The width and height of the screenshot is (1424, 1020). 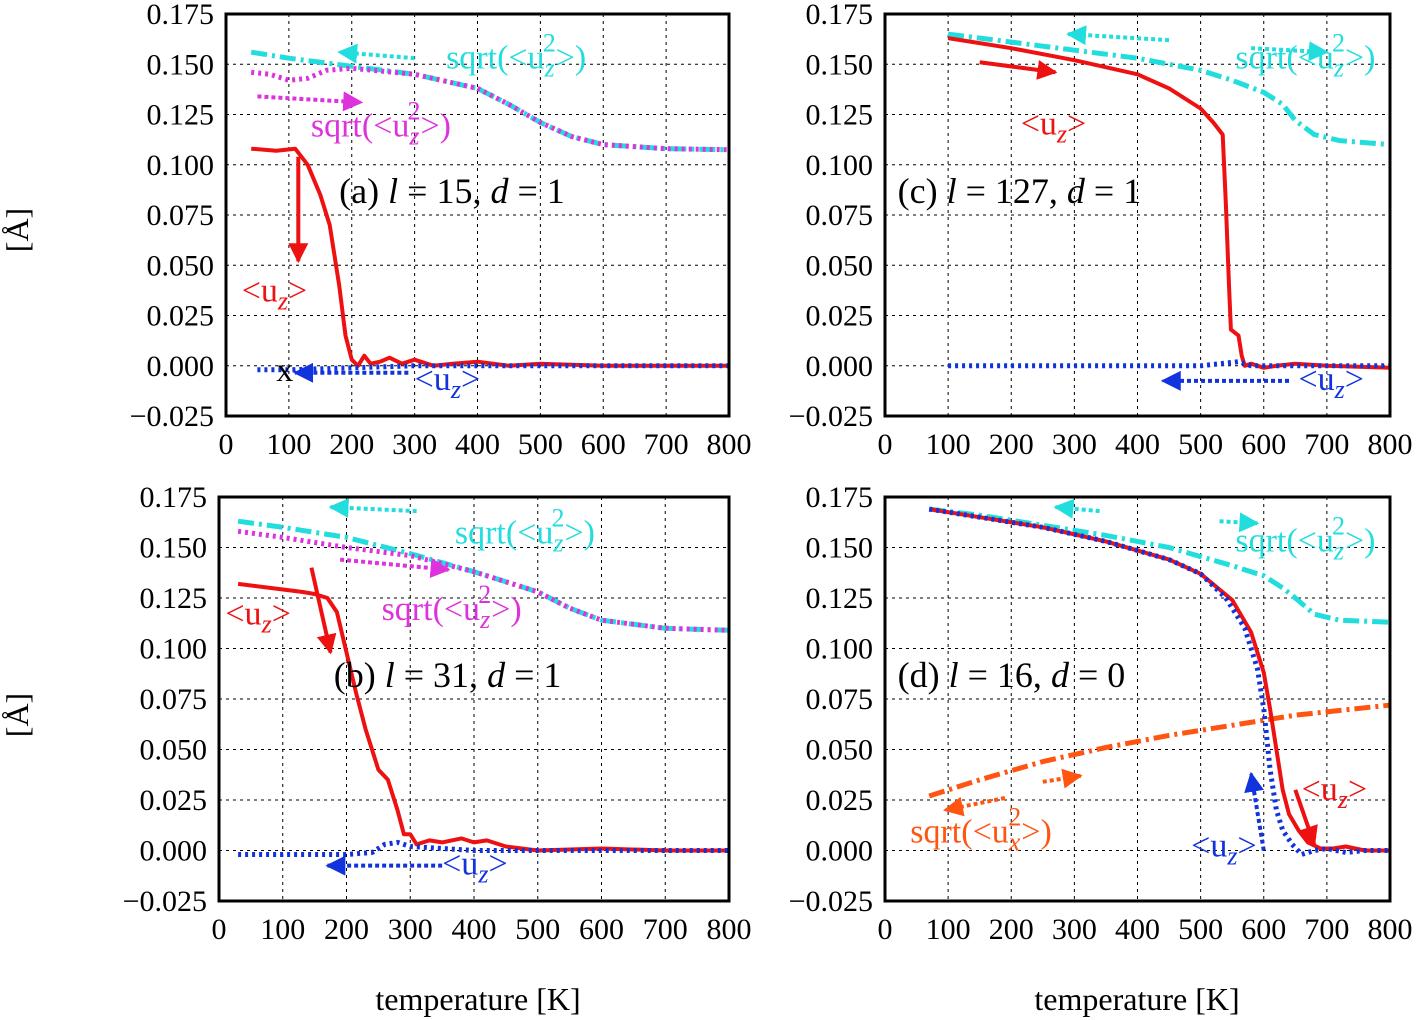 What do you see at coordinates (1020, 191) in the screenshot?
I see `panel-title: (c) l = 127, d = 1` at bounding box center [1020, 191].